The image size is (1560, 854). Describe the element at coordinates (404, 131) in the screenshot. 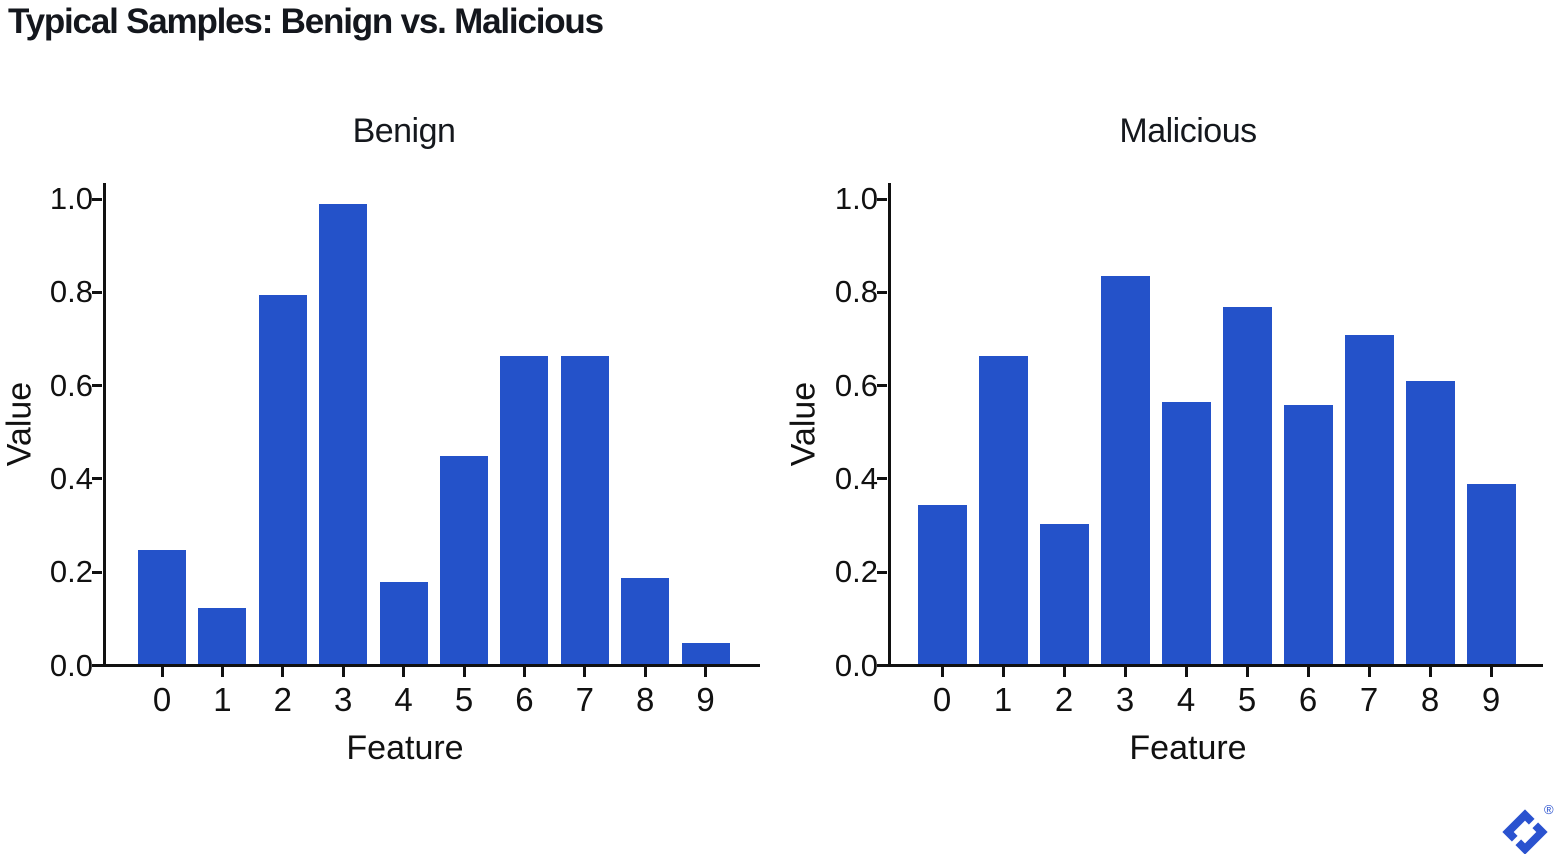

I see `chart-title-benign: Benign` at that location.